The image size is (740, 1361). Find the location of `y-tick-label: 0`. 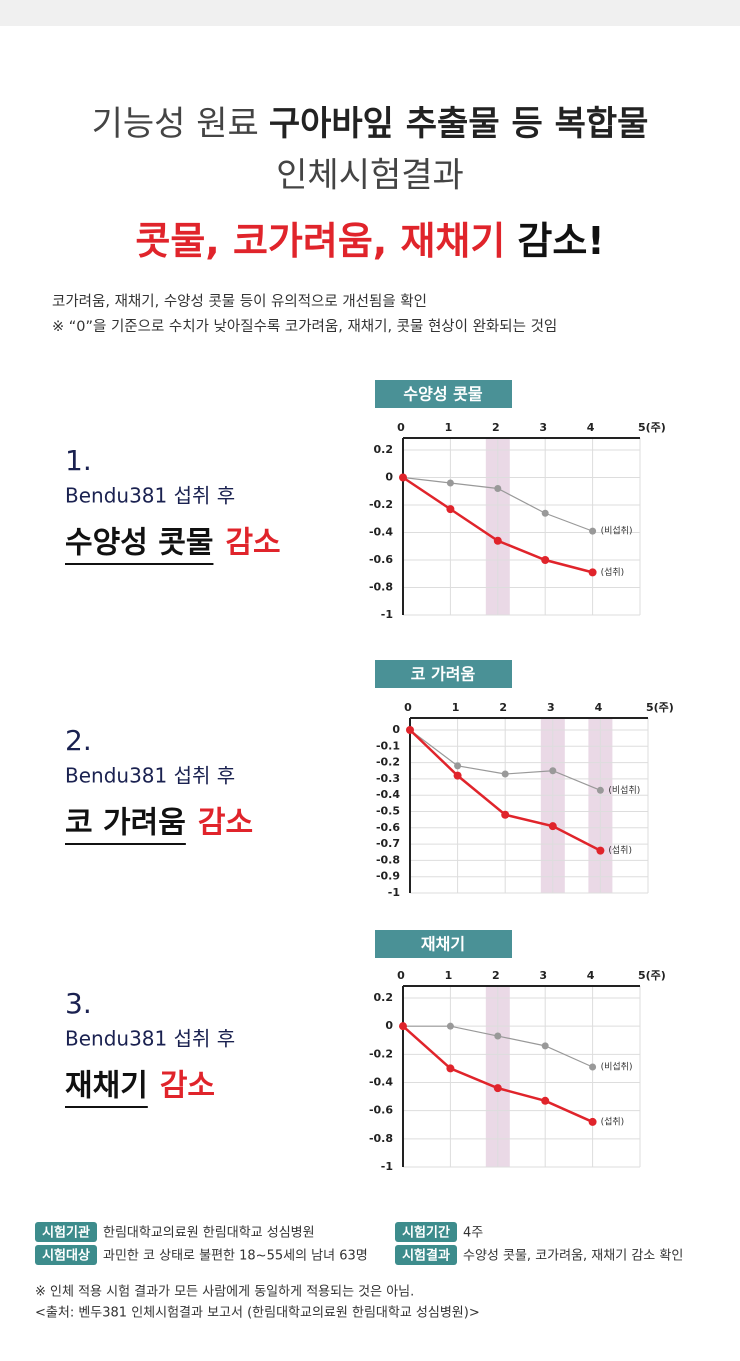

y-tick-label: 0 is located at coordinates (396, 729).